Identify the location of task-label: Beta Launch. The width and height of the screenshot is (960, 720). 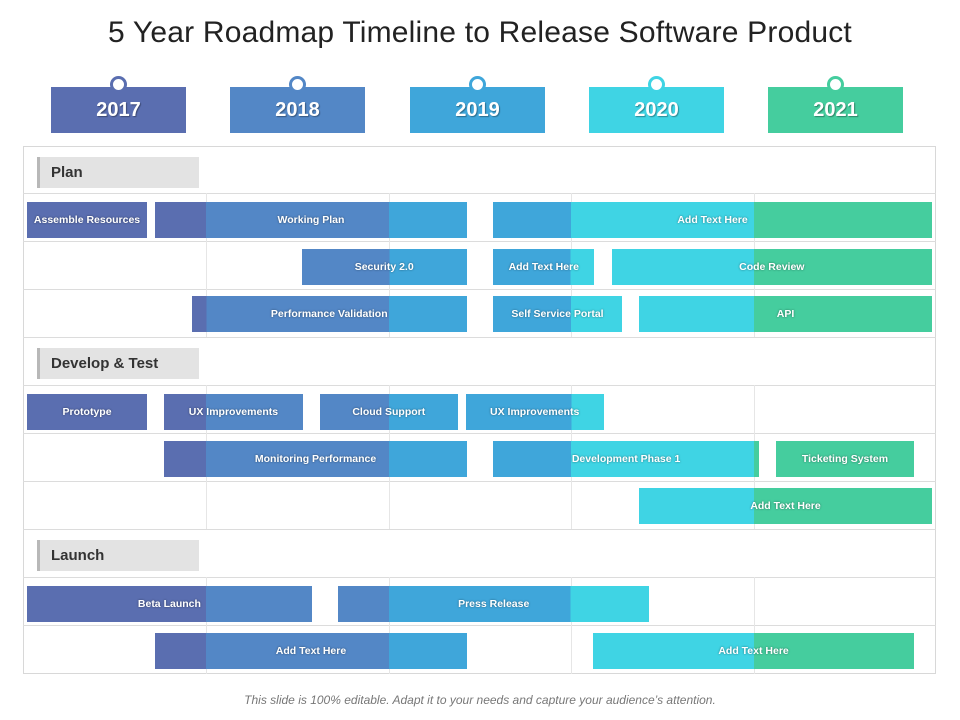
(169, 604).